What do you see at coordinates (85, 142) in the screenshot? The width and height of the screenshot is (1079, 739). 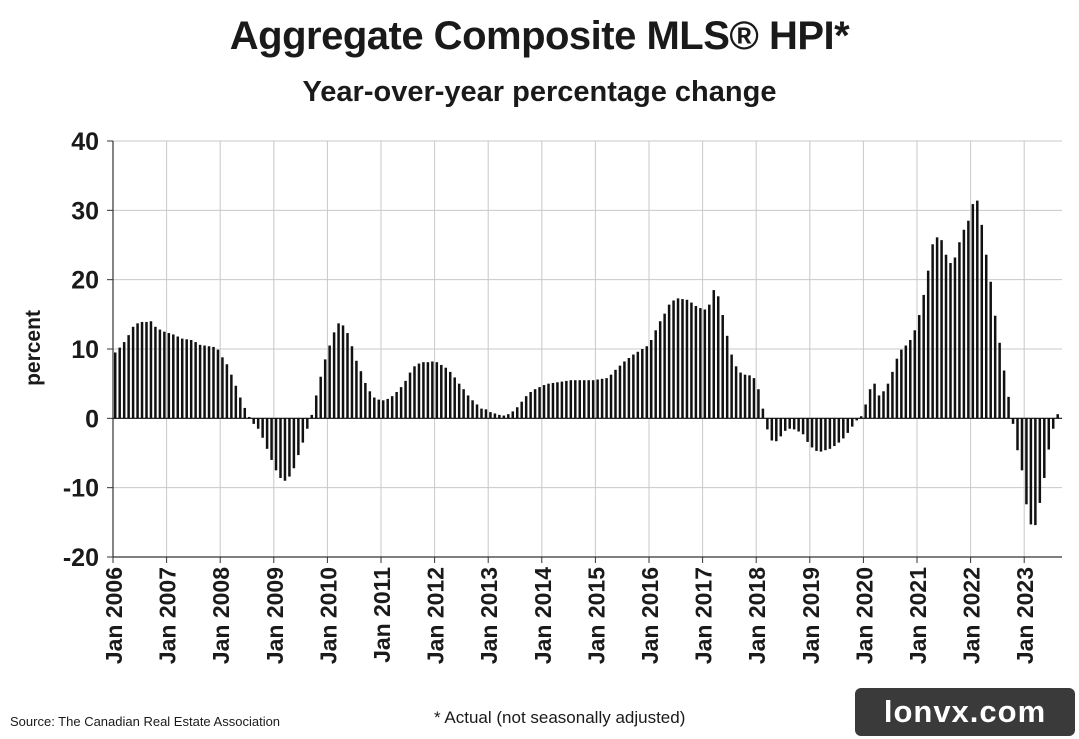 I see `y-tick-label: 40` at bounding box center [85, 142].